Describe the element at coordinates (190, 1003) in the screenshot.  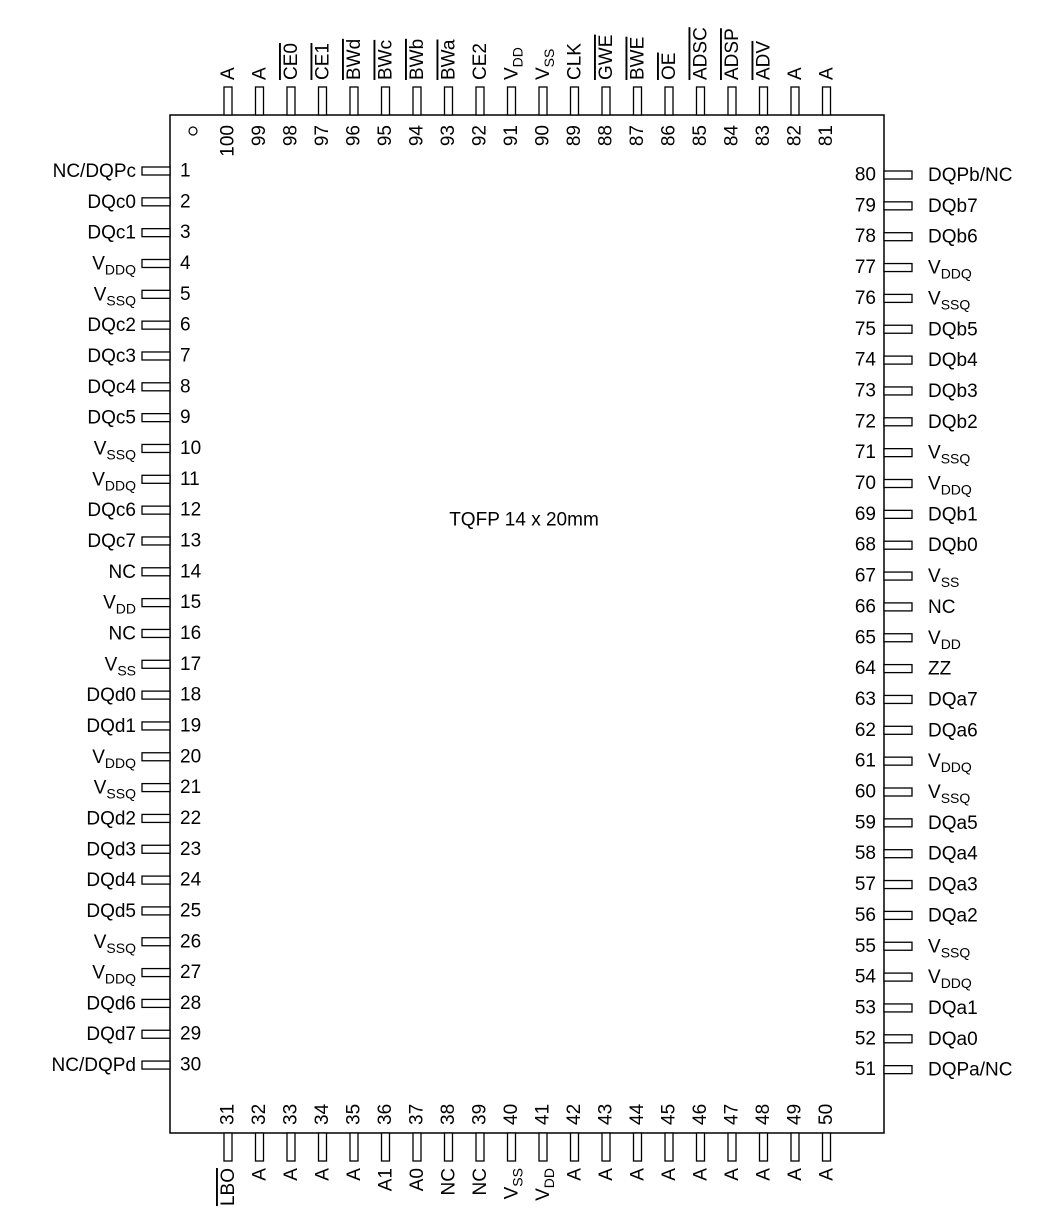
I see `pin-number: 28` at that location.